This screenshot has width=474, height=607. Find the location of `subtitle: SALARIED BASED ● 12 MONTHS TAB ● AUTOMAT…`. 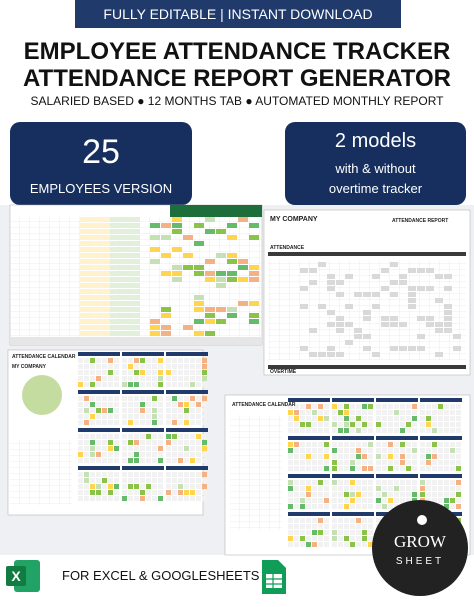

subtitle: SALARIED BASED ● 12 MONTHS TAB ● AUTOMAT… is located at coordinates (237, 101).